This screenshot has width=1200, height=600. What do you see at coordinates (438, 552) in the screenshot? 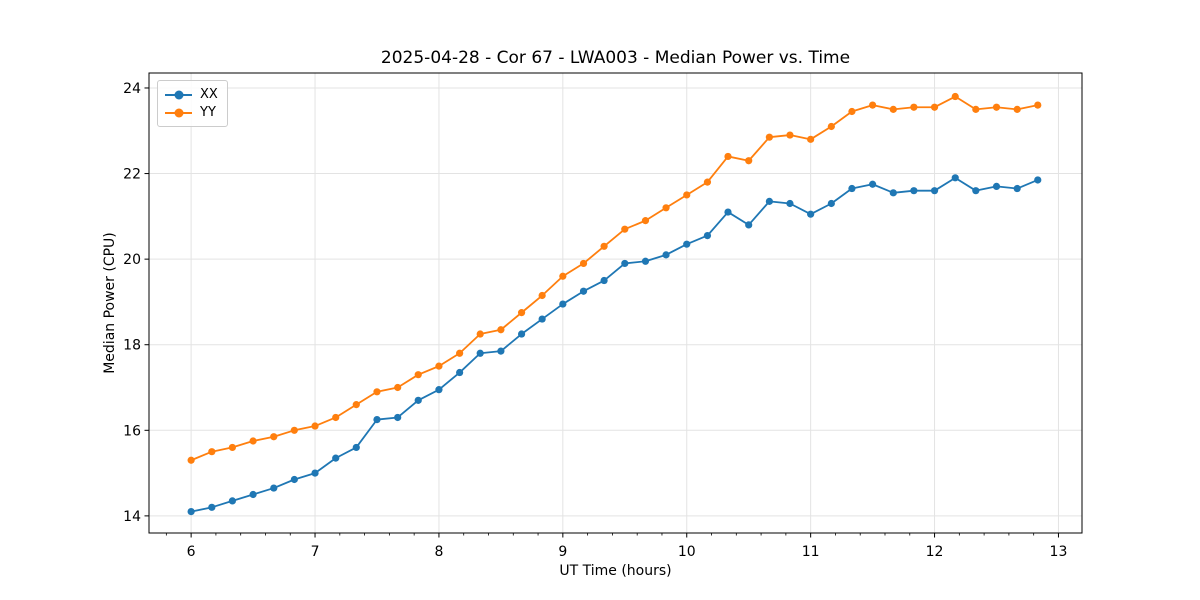
I see `x-tick-label: 8` at bounding box center [438, 552].